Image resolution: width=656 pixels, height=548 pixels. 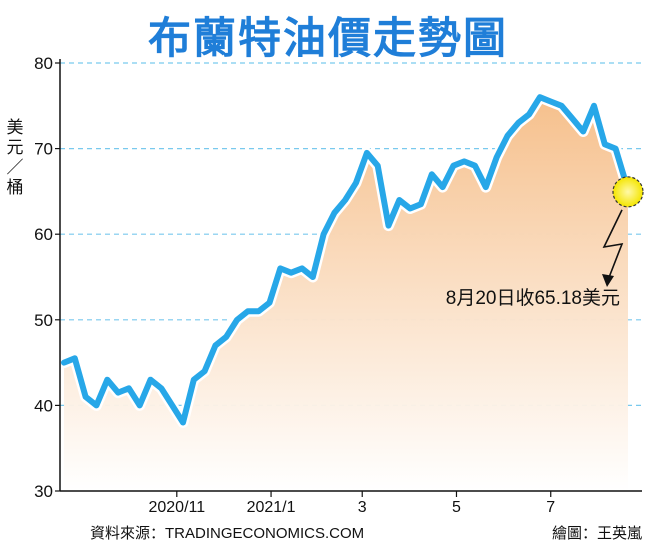 I want to click on y-tick-label: 60, so click(x=43, y=234).